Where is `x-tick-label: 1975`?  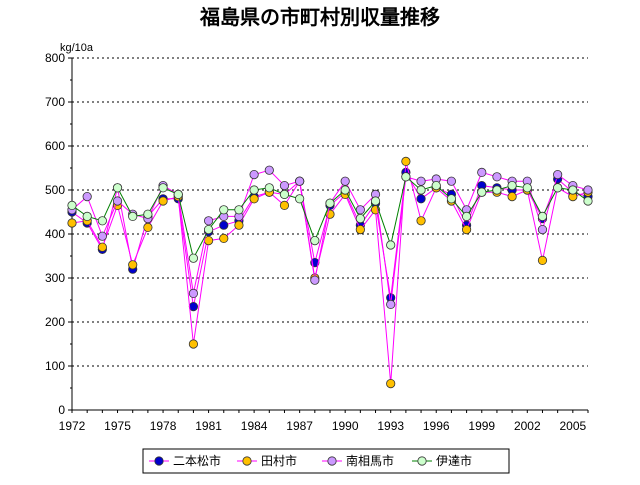 x-tick-label: 1975 is located at coordinates (117, 426).